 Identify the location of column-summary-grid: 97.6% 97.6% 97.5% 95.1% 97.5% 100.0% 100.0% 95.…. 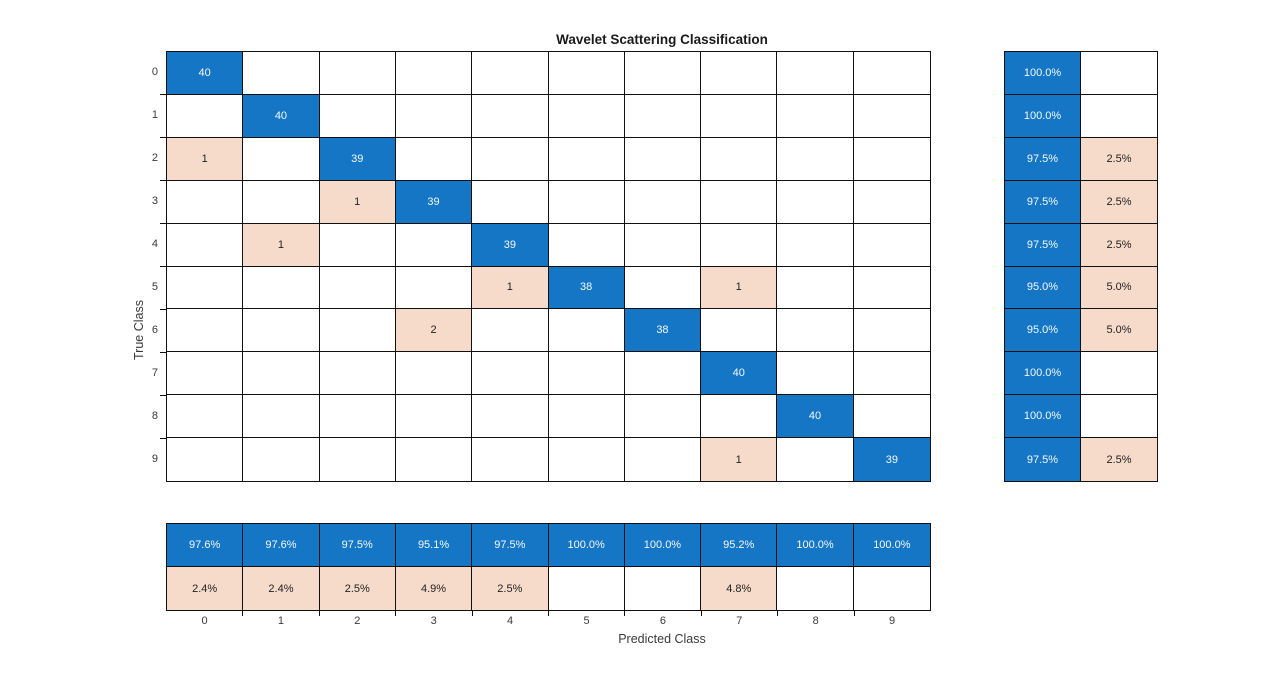
(548, 567).